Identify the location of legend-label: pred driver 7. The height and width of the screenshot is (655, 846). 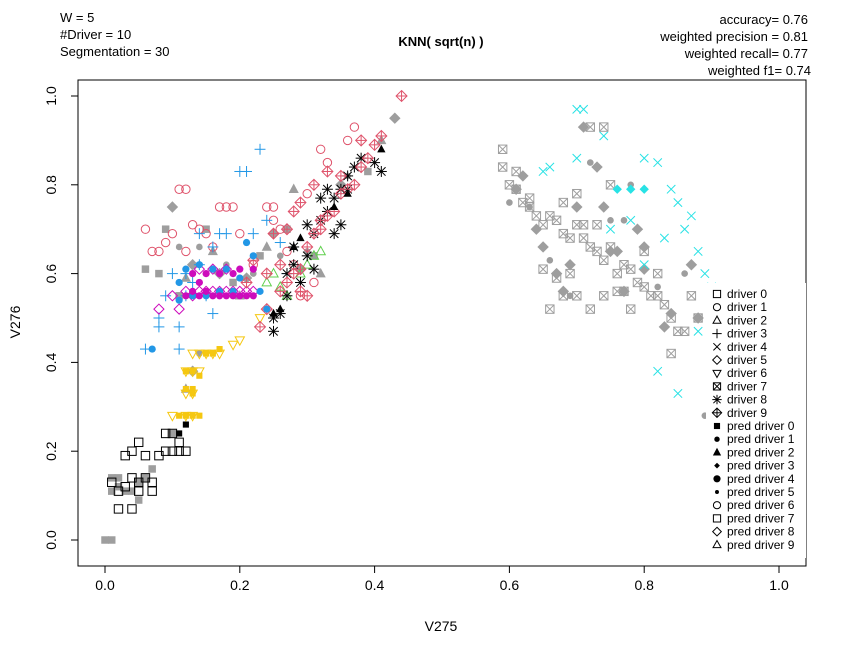
(761, 518).